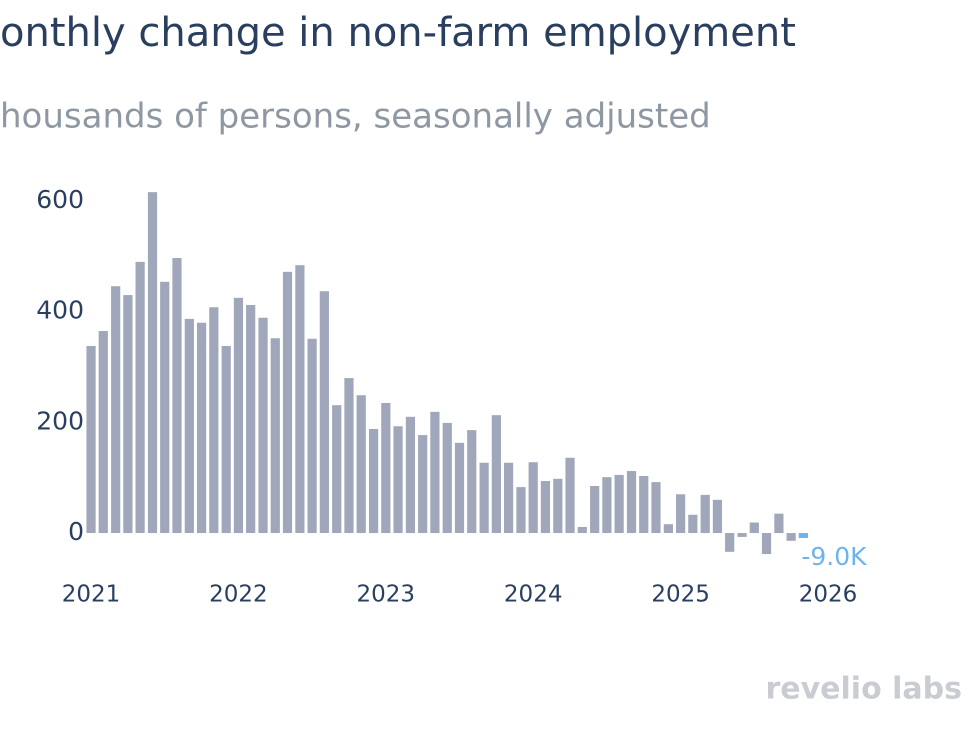  I want to click on x-tick-label: 2025, so click(680, 595).